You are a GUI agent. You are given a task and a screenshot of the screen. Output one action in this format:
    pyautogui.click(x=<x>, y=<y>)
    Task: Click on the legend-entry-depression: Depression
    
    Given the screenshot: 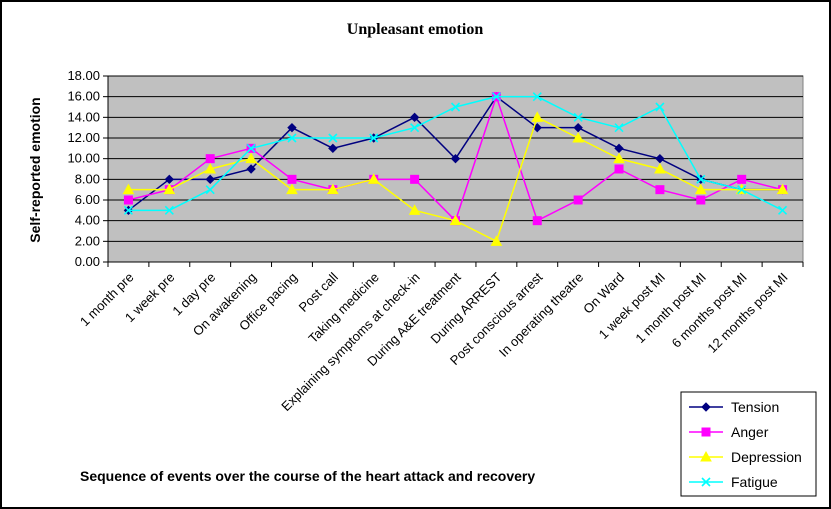 What is the action you would take?
    pyautogui.click(x=766, y=457)
    